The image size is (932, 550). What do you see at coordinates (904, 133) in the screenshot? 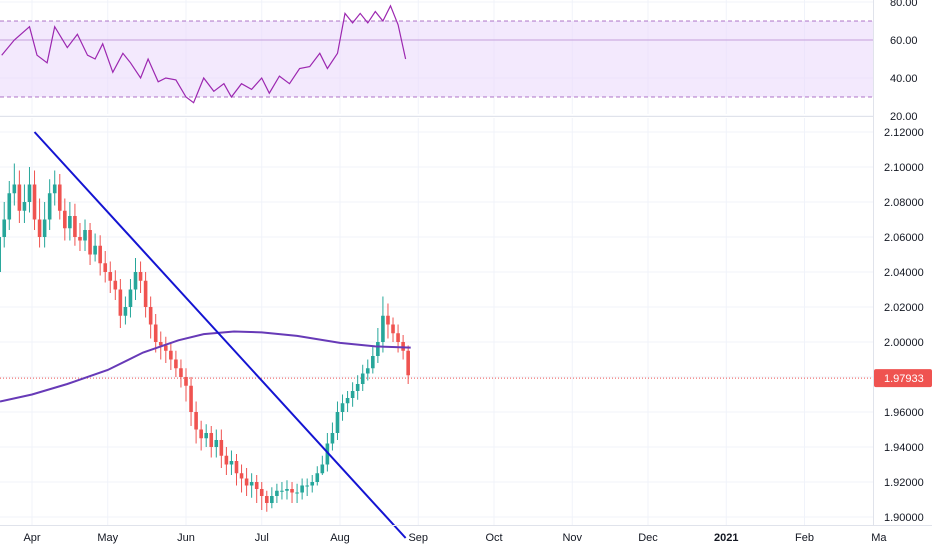
I see `price-tick-label: 2.12000` at bounding box center [904, 133].